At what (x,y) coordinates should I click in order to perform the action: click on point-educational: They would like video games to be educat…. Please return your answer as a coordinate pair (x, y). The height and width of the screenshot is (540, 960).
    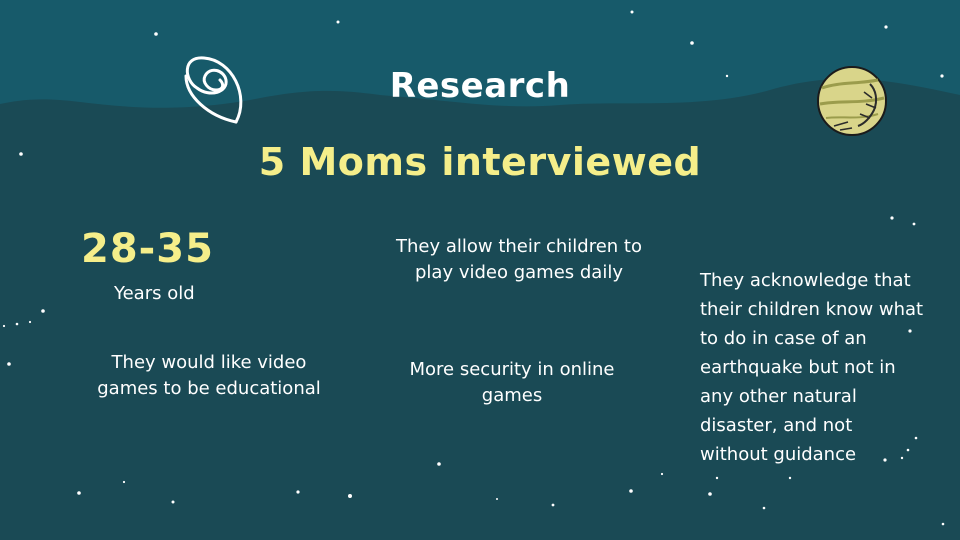
    Looking at the image, I should click on (209, 375).